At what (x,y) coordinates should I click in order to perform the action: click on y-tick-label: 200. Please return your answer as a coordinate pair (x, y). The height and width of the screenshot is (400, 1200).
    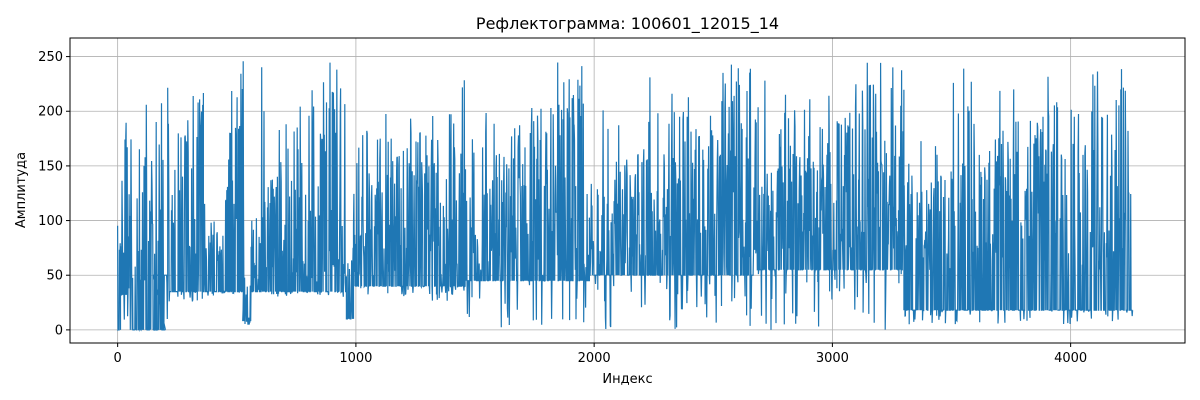
    Looking at the image, I should click on (50, 112).